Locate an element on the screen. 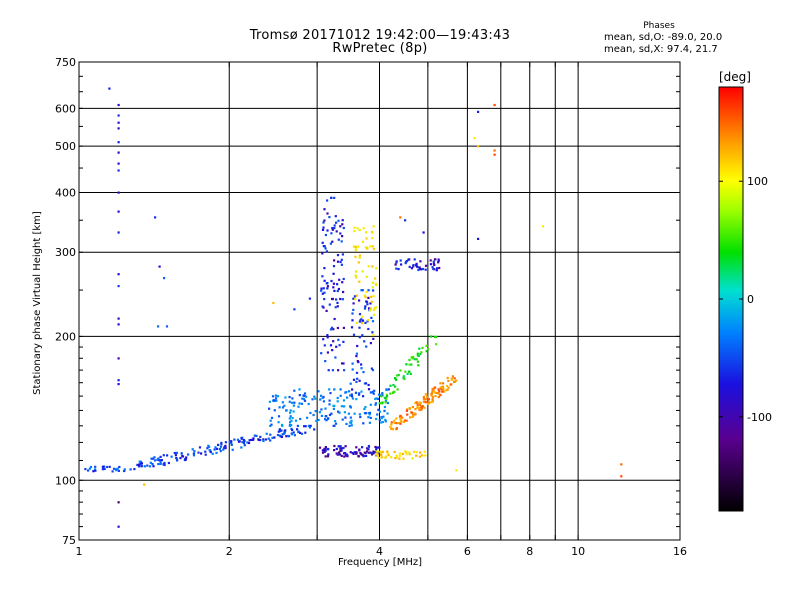 The width and height of the screenshot is (800, 600). x-tick-label: 16 is located at coordinates (680, 551).